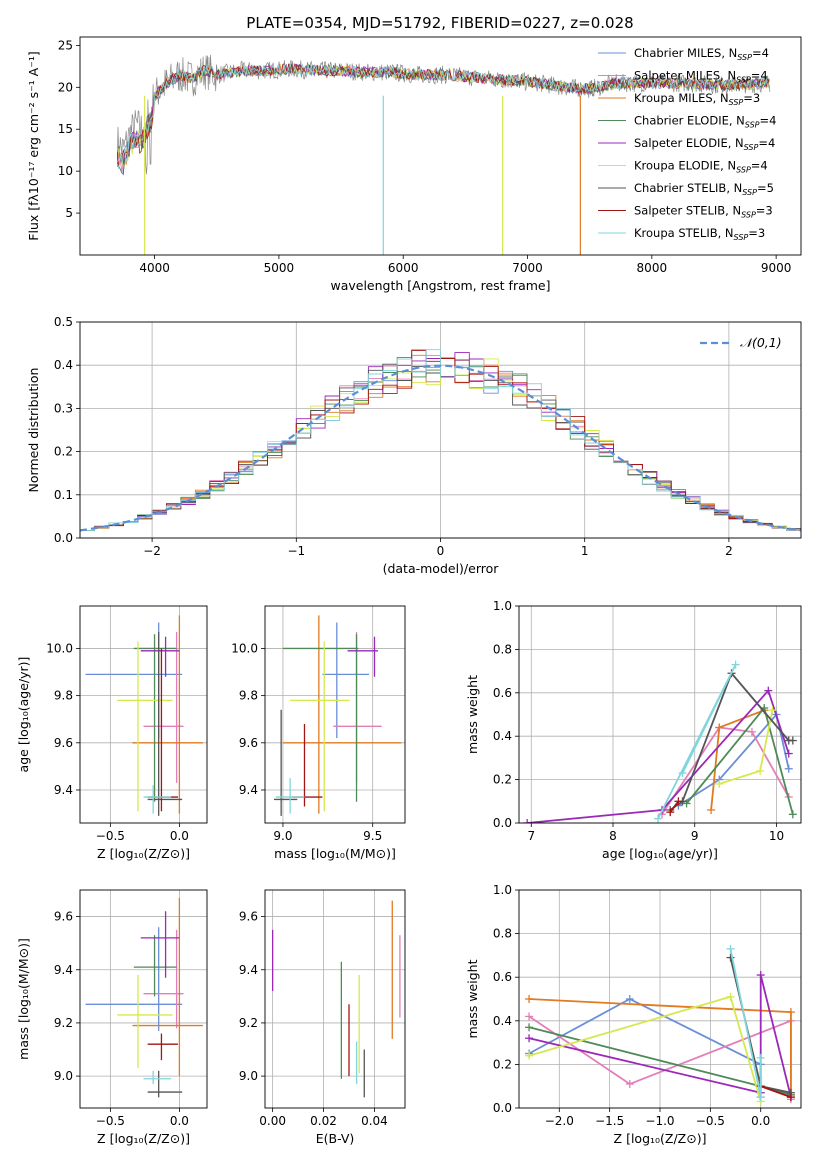  What do you see at coordinates (659, 1121) in the screenshot?
I see `x-tick-label: −1.0` at bounding box center [659, 1121].